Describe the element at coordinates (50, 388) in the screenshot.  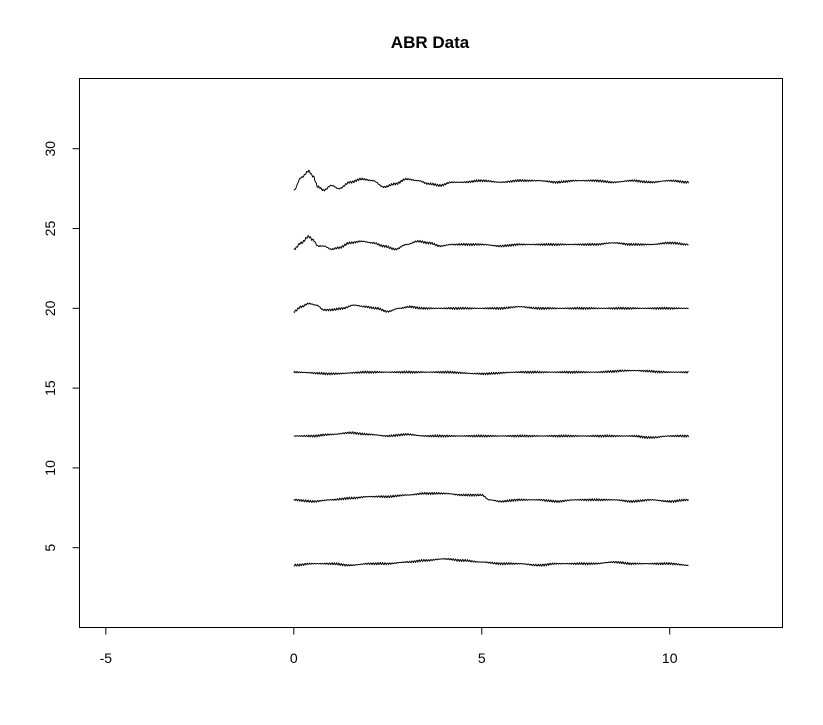
I see `y-tick-label: 15` at that location.